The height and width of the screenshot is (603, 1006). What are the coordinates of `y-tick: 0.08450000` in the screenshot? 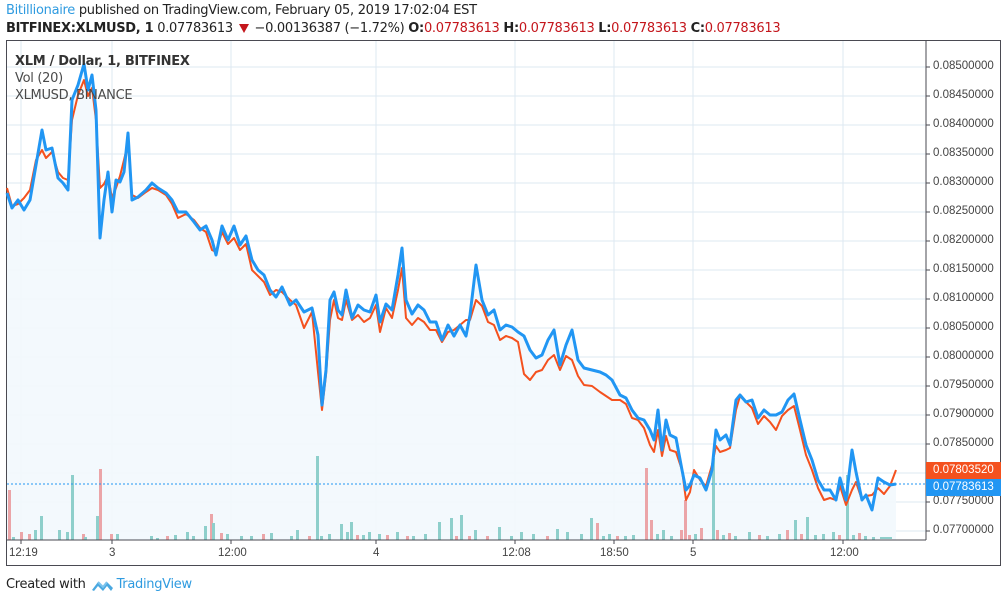 It's located at (963, 95).